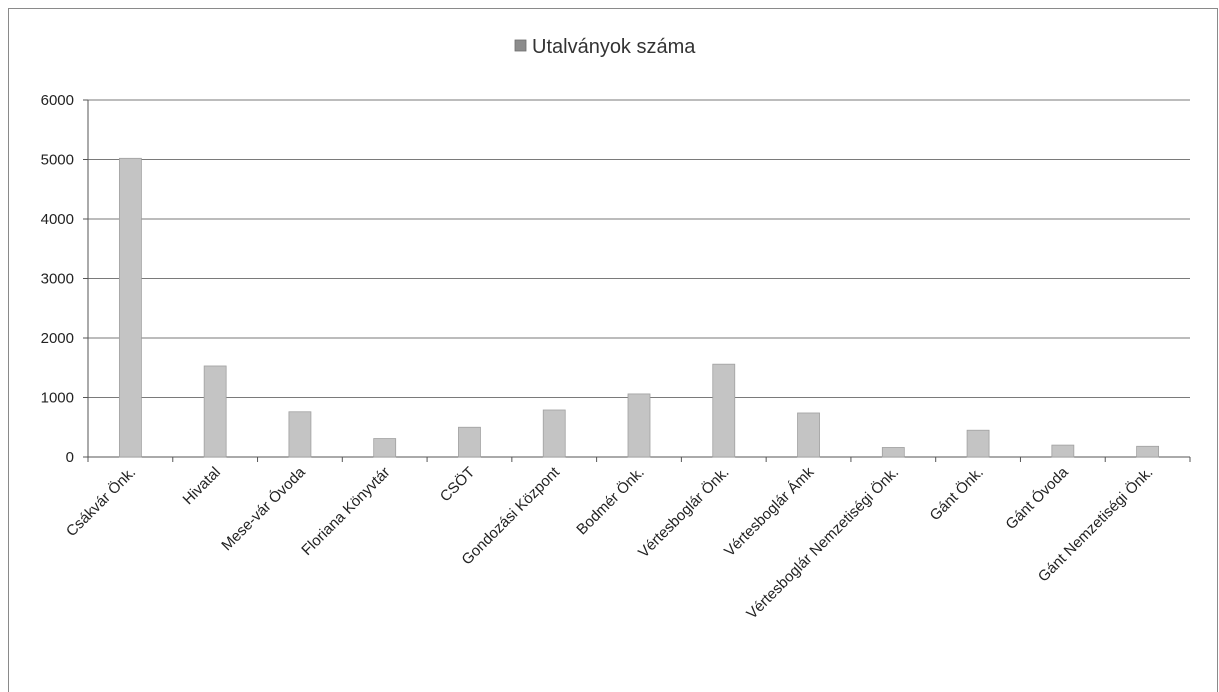 This screenshot has height=692, width=1219. Describe the element at coordinates (345, 511) in the screenshot. I see `x-category-label: Floriana Könyvtár` at that location.